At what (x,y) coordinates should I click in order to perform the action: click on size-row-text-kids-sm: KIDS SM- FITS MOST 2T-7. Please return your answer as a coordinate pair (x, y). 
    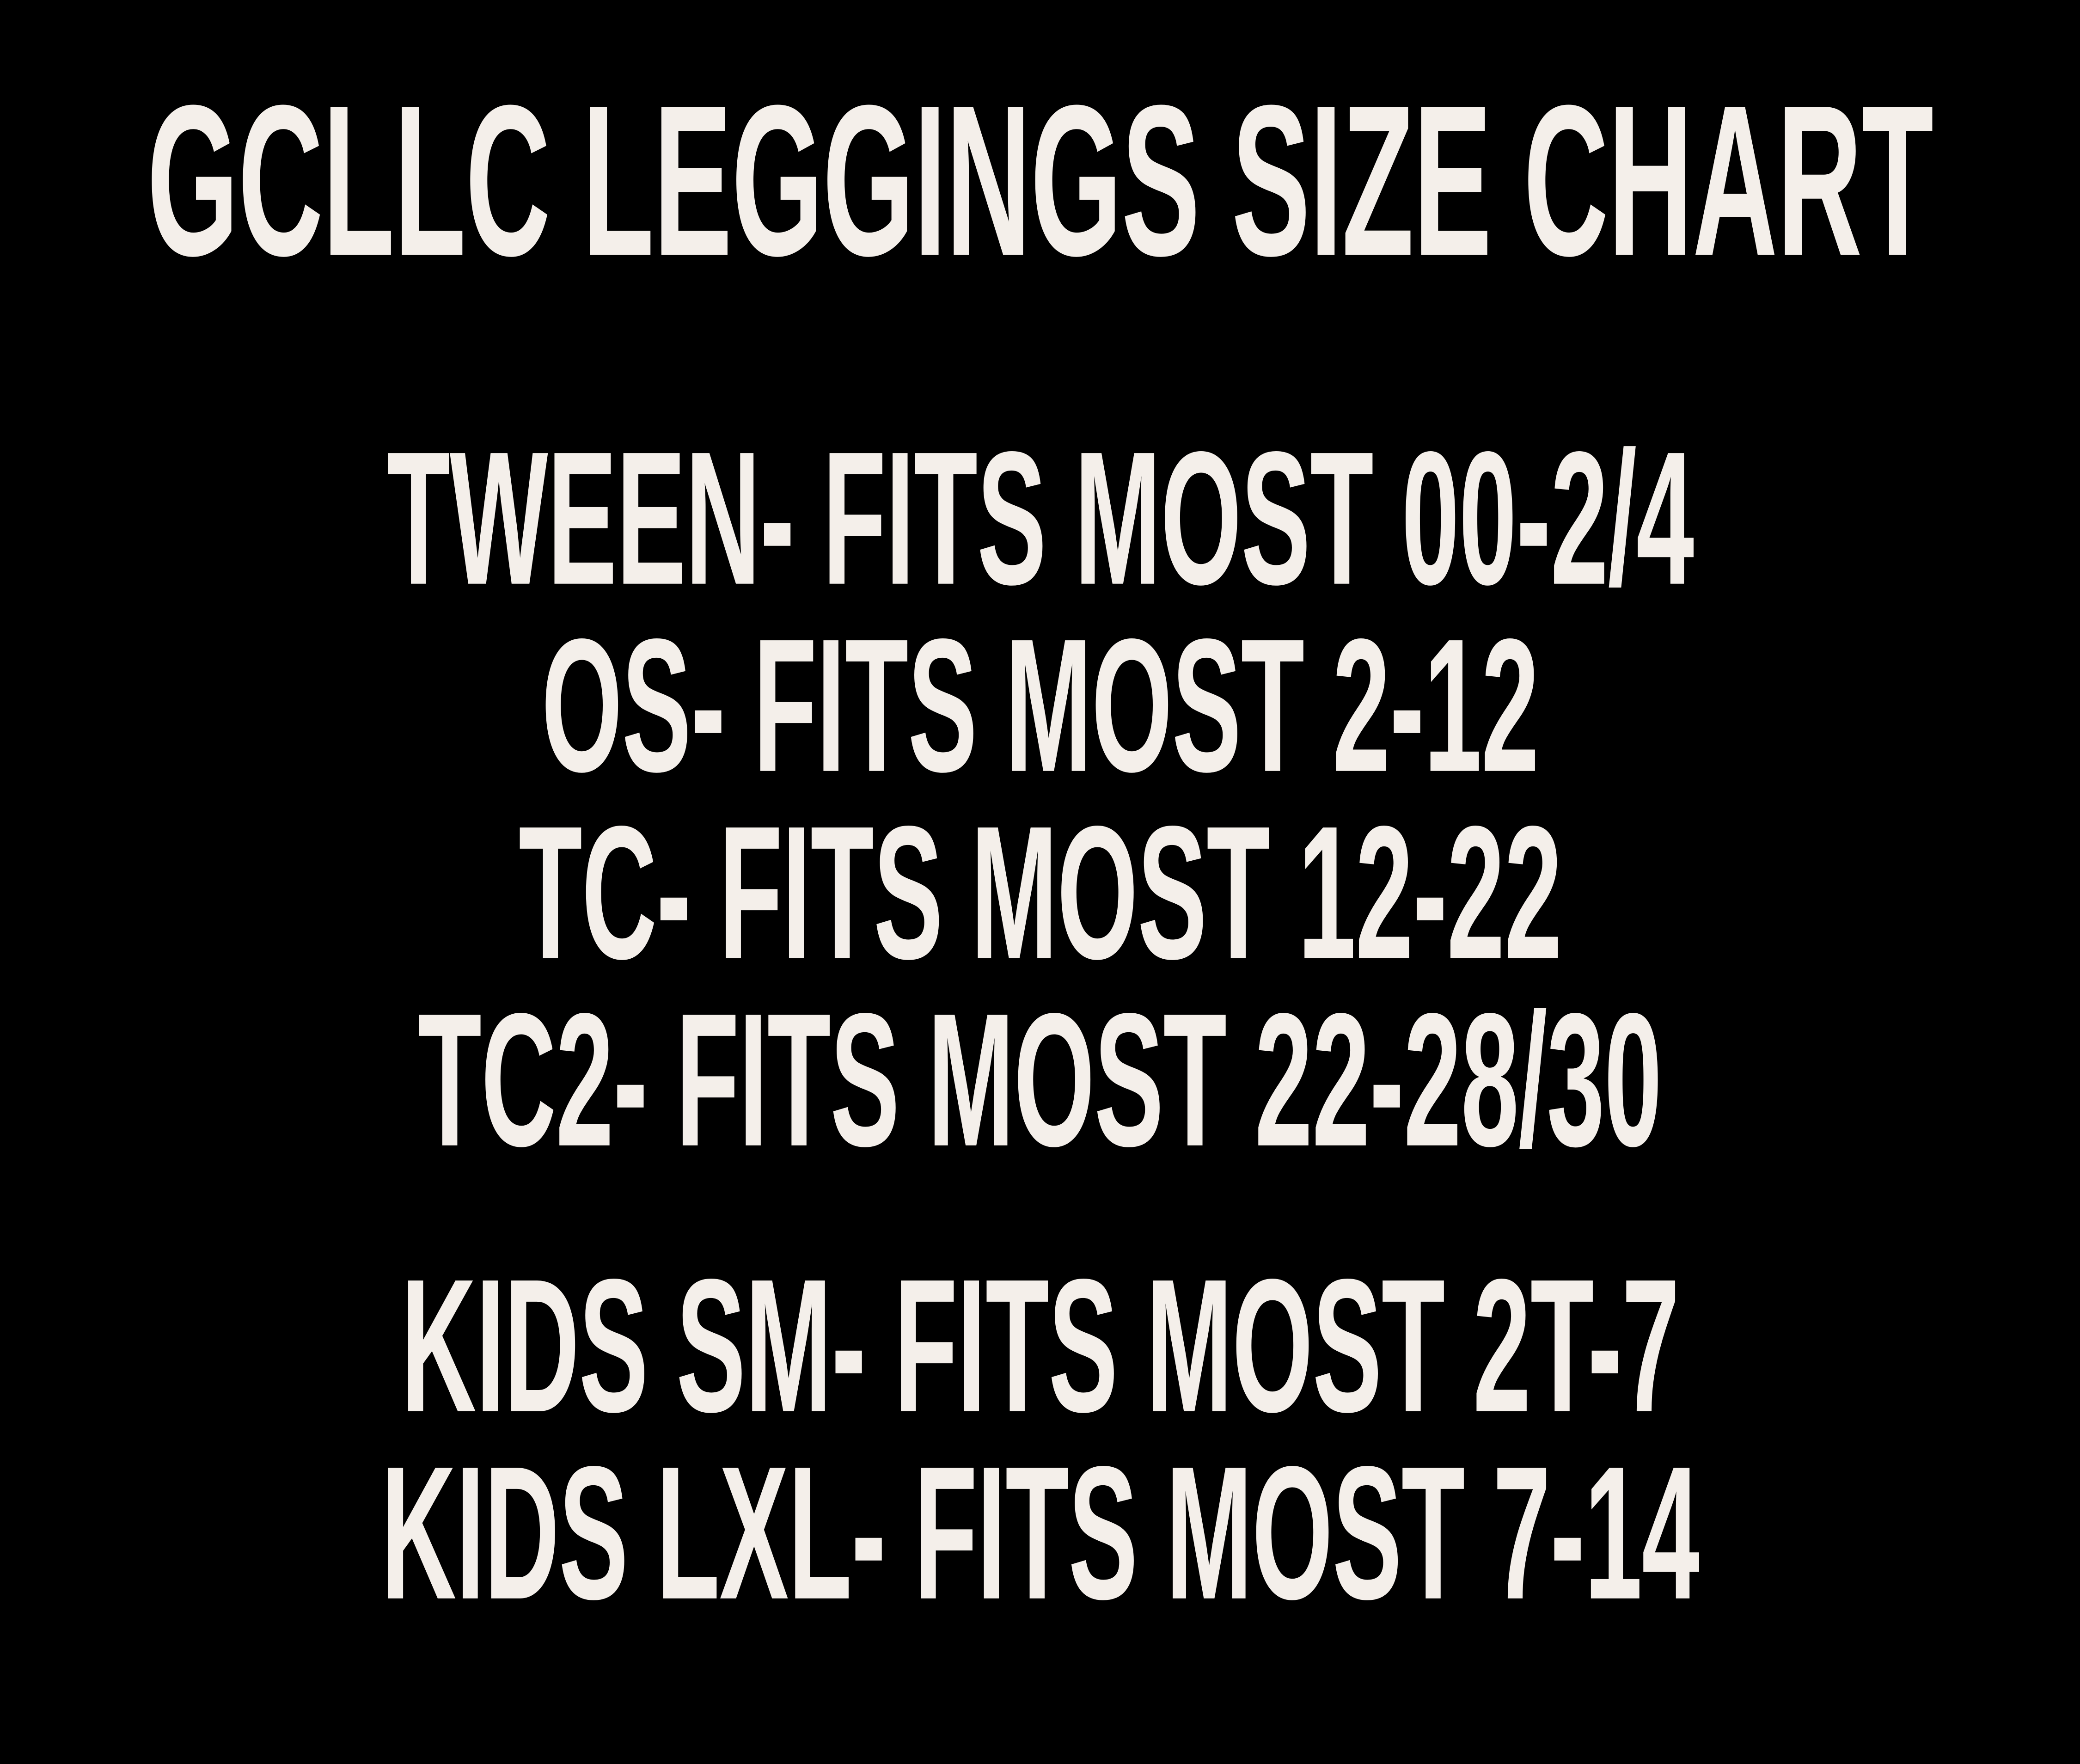
    Looking at the image, I should click on (1040, 1346).